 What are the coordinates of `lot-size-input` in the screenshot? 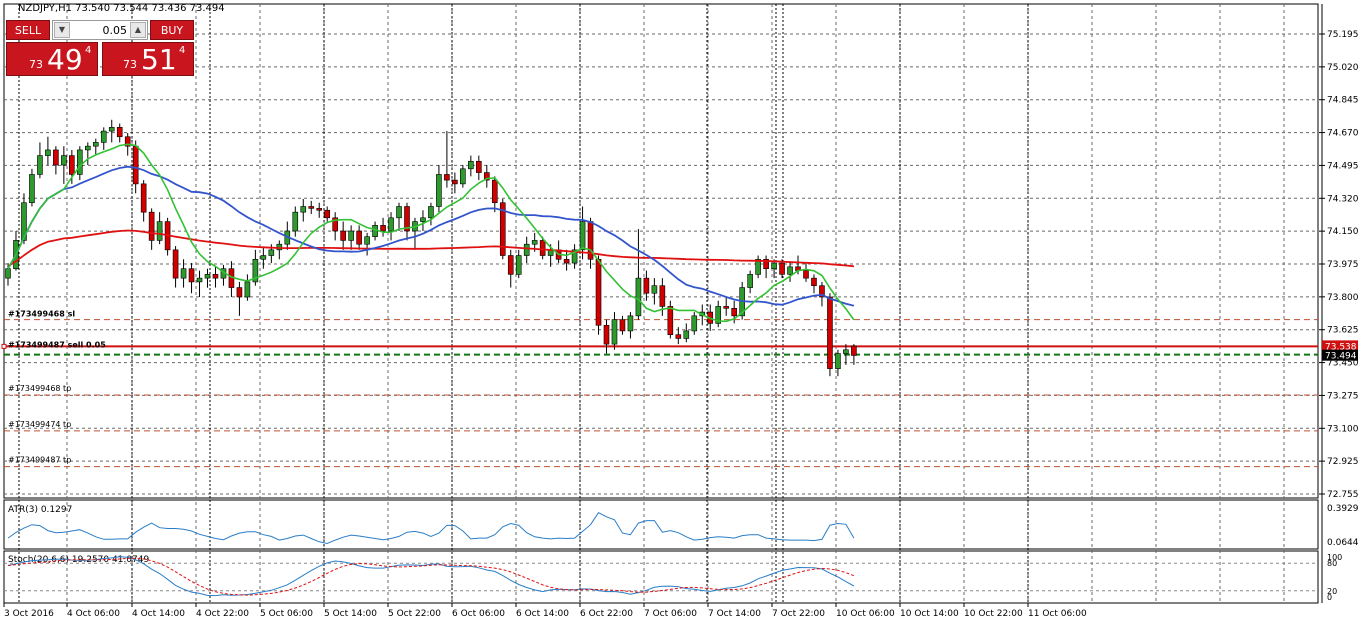 It's located at (99, 30).